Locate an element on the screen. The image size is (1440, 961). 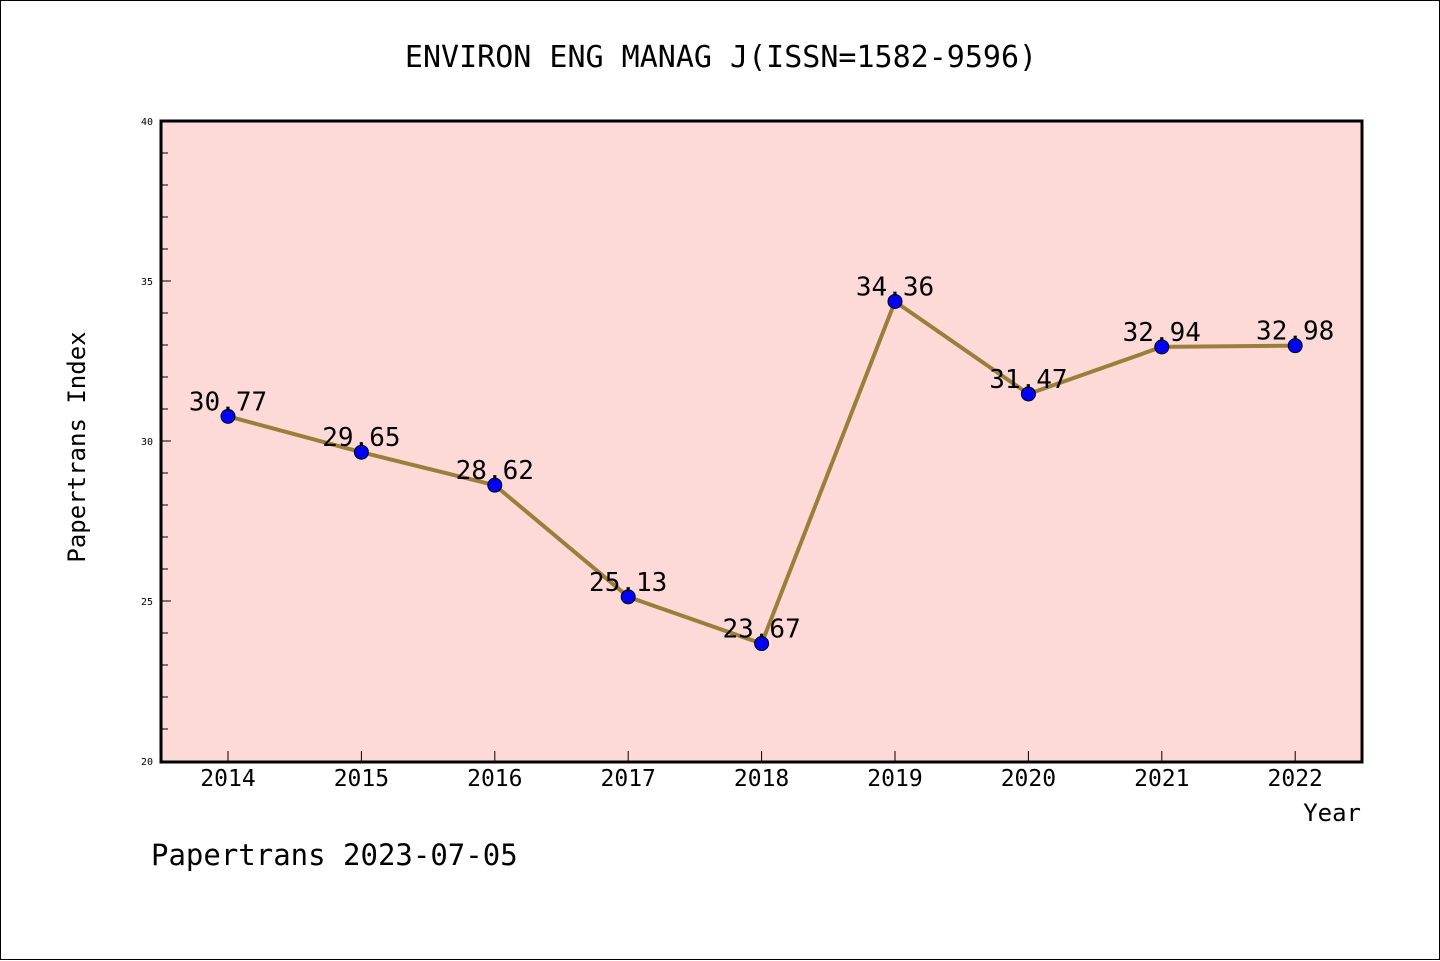
y-tick-label: 40 is located at coordinates (147, 122).